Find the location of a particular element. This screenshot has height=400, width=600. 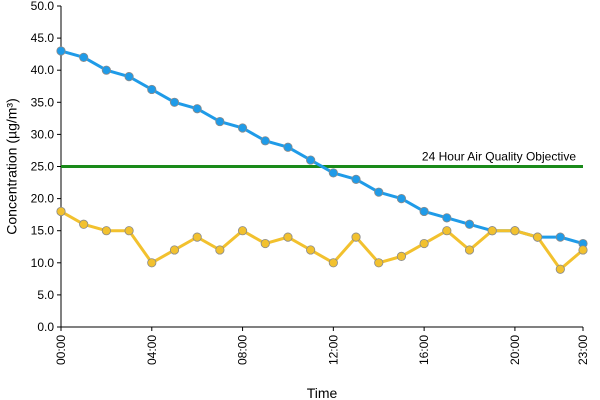

objective-line-group: 24 Hour Air Quality Objective is located at coordinates (322, 159).